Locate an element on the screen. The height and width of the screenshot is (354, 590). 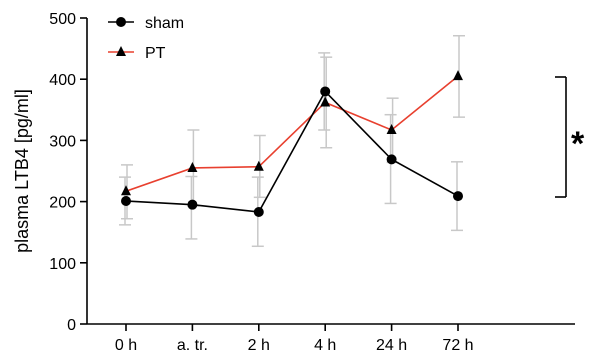
x-tick-label: 4 h is located at coordinates (325, 345).